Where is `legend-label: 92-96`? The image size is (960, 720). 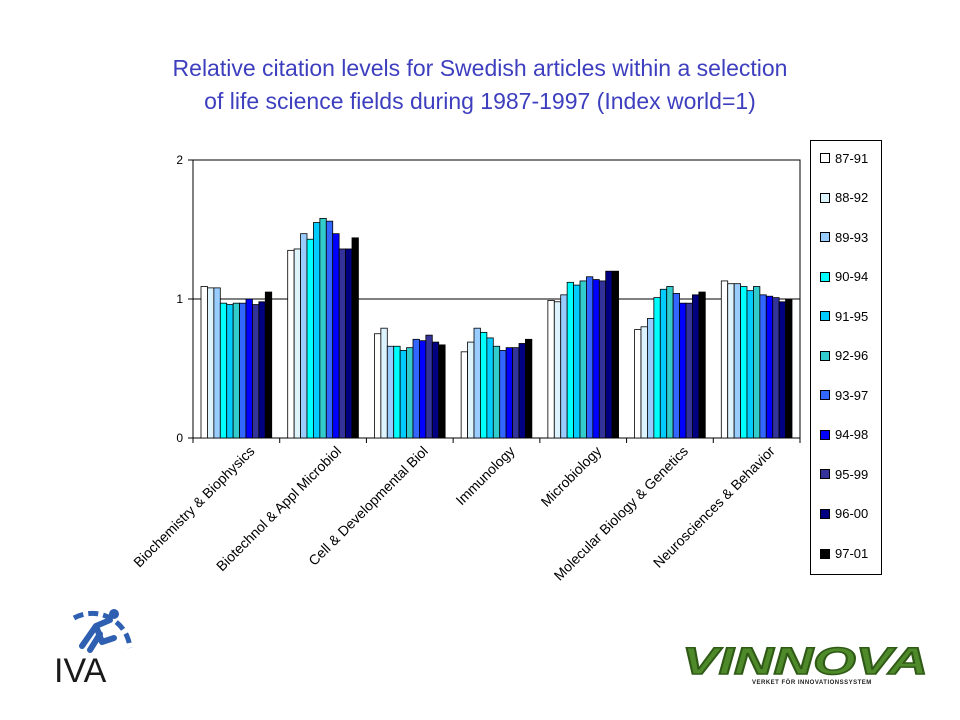
legend-label: 92-96 is located at coordinates (852, 356).